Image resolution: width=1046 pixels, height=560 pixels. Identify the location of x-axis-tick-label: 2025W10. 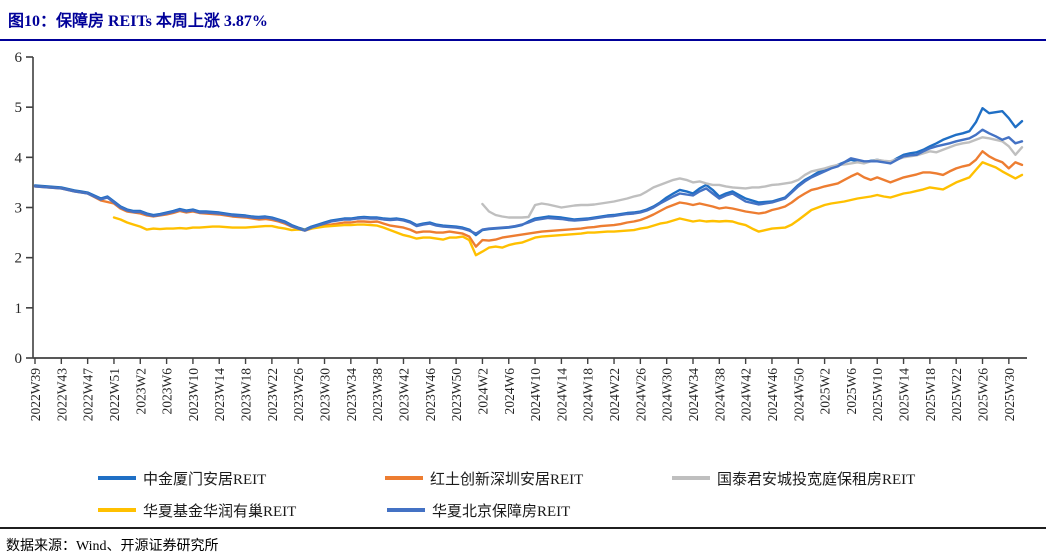
(877, 394).